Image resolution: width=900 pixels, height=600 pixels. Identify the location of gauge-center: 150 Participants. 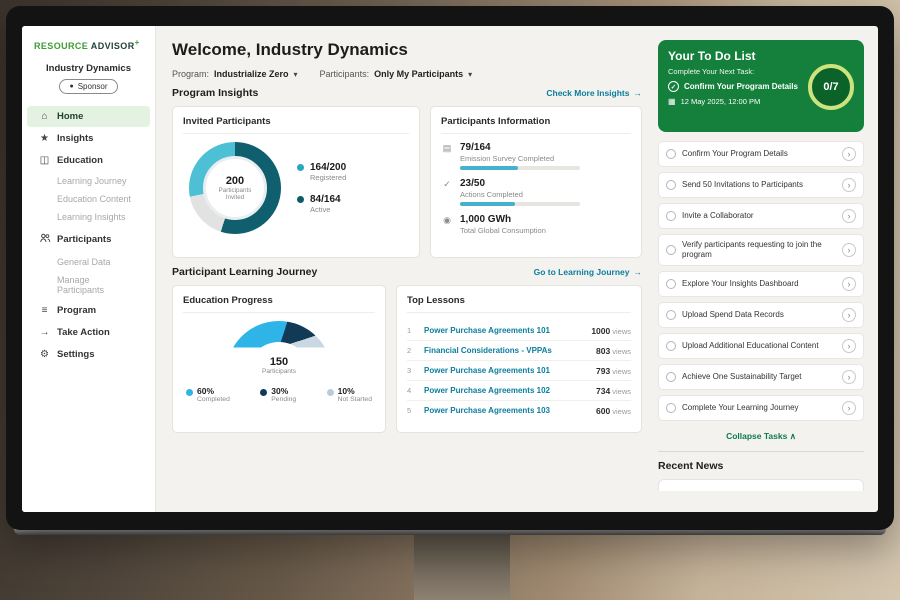
(279, 365).